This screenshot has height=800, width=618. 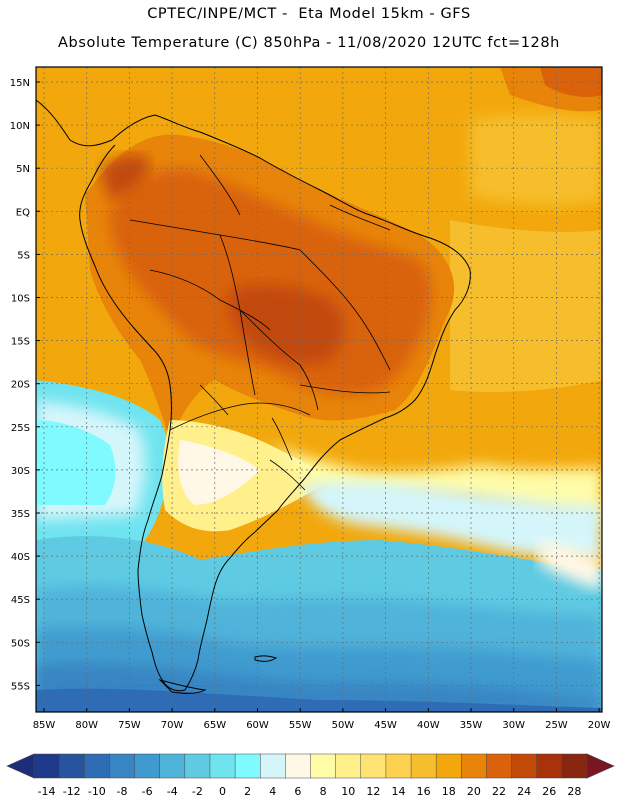 I want to click on colorbar-tick-label: 0, so click(x=222, y=791).